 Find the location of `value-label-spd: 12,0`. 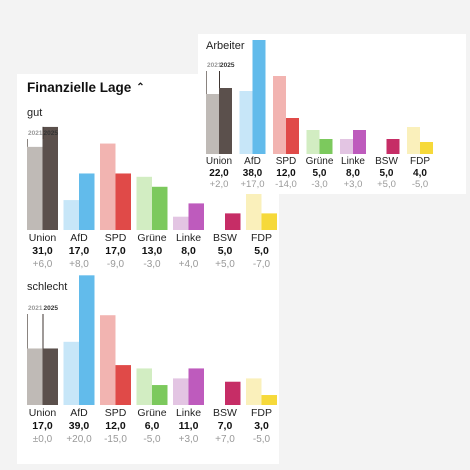

value-label-spd: 12,0 is located at coordinates (286, 173).